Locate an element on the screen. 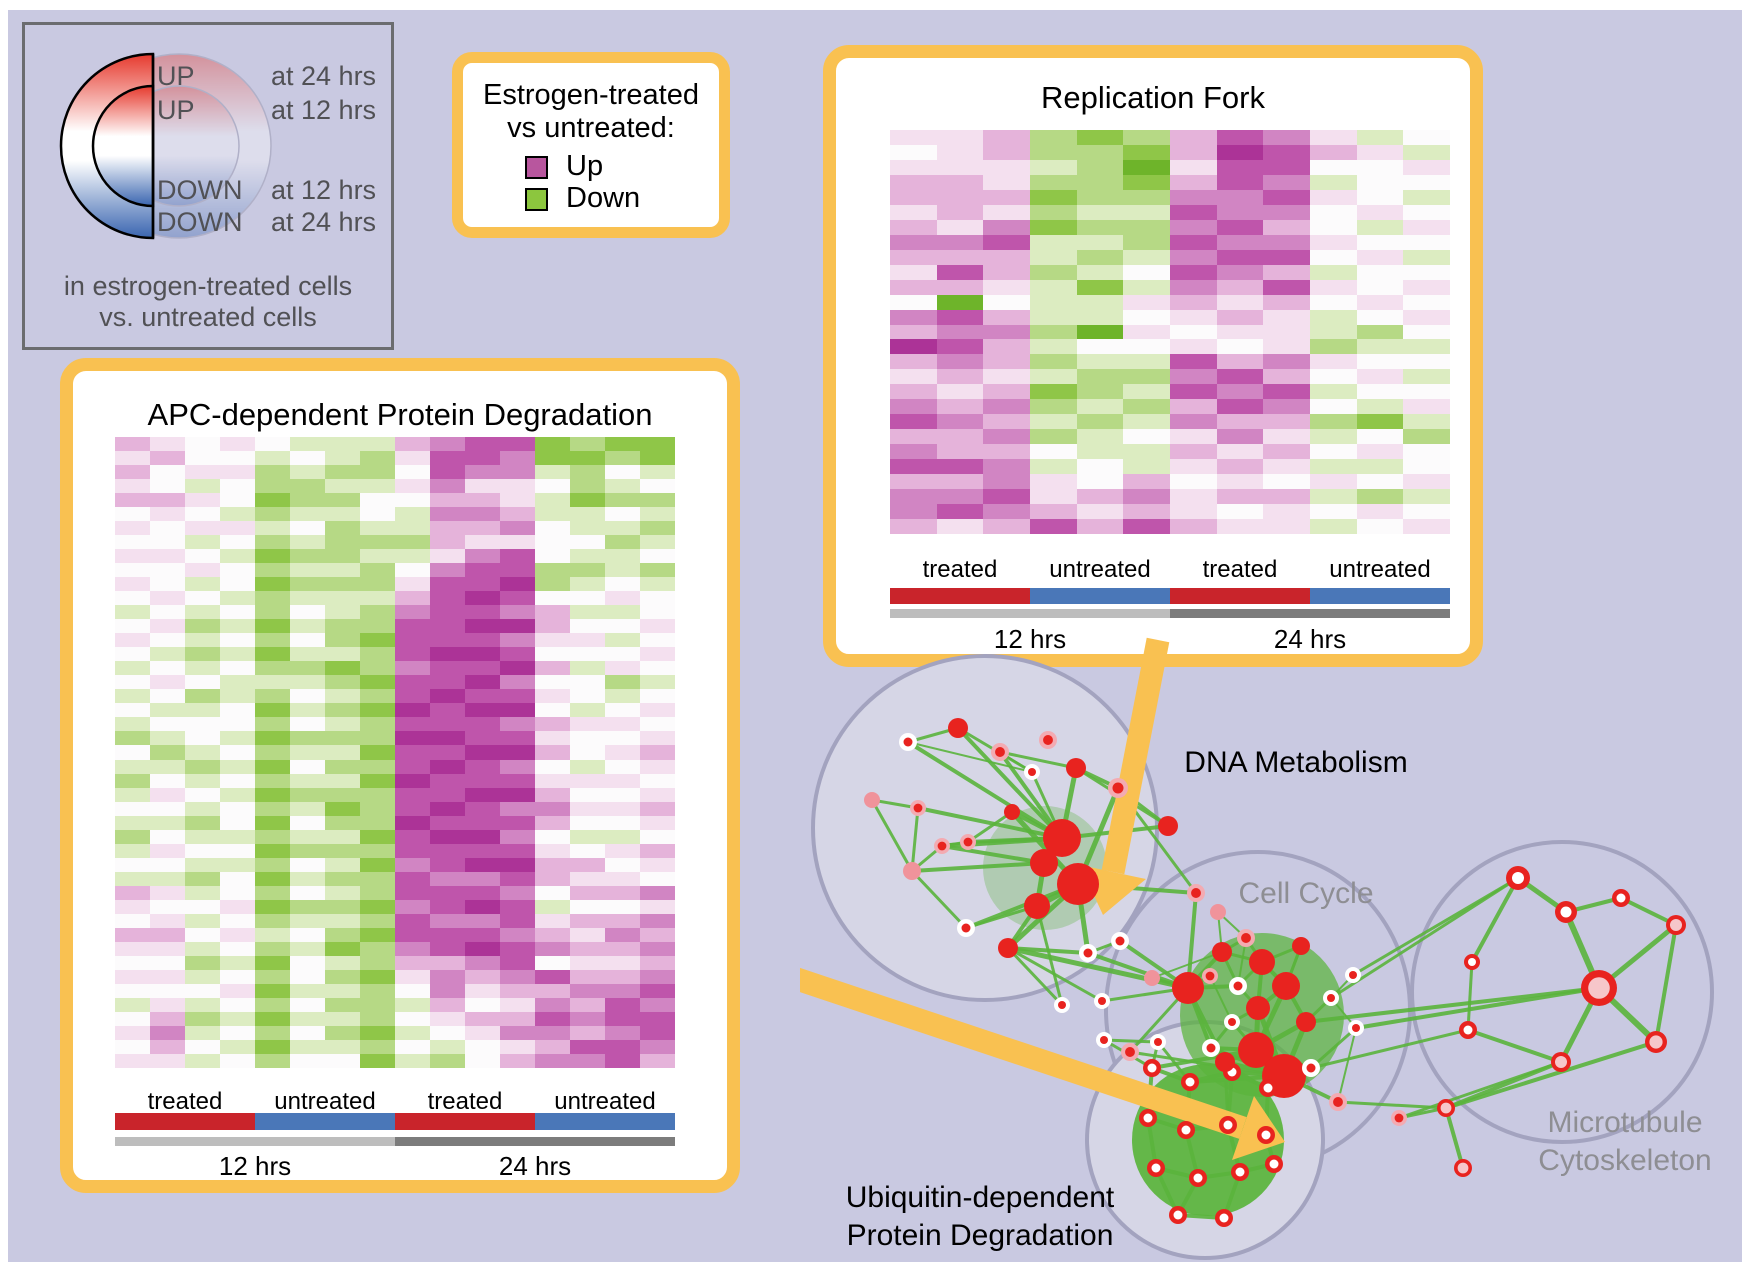 This screenshot has height=1279, width=1750. rf-condition-bar is located at coordinates (1170, 596).